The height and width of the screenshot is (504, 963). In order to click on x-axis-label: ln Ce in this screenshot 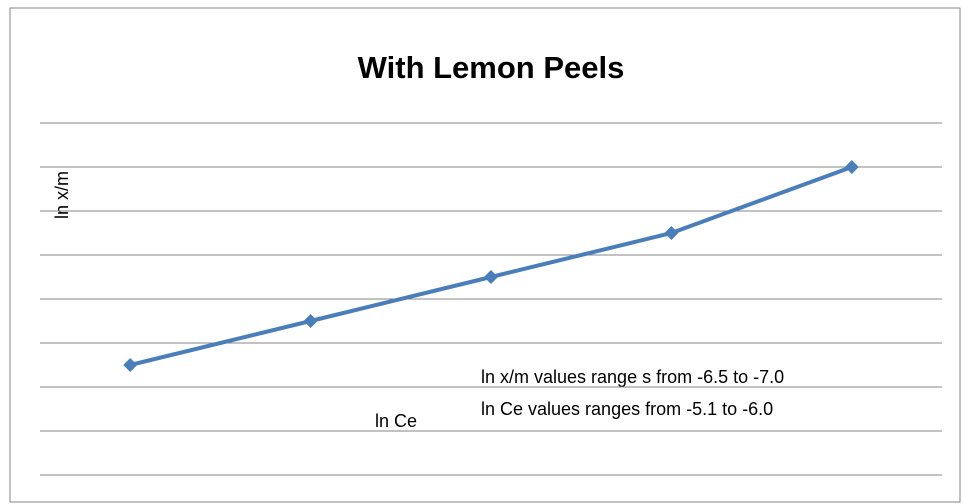, I will do `click(396, 421)`.